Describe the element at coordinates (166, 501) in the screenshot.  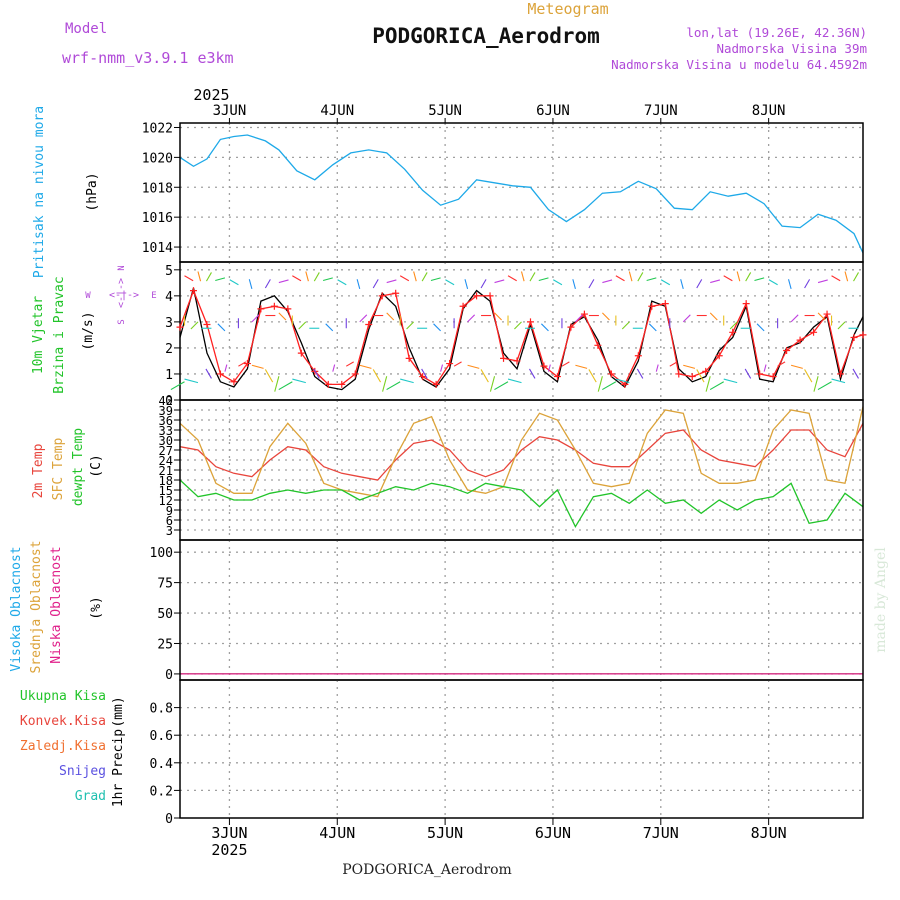
I see `y-tick-label: 12` at that location.